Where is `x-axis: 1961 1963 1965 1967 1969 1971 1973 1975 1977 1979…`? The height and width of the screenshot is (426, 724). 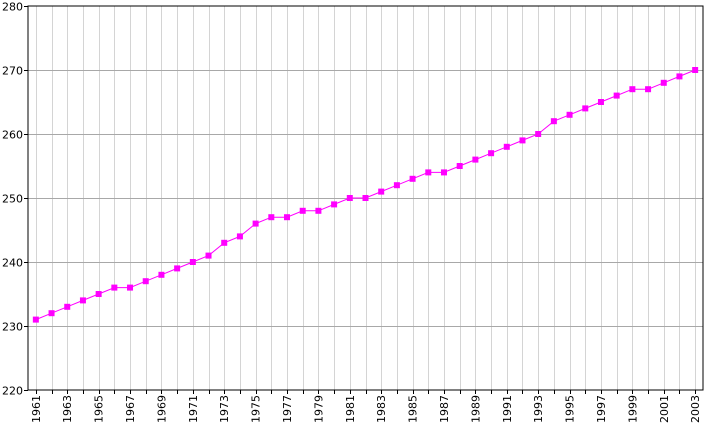
x-axis: 1961 1963 1965 1967 1969 1971 1973 1975 1977 1979… is located at coordinates (366, 406).